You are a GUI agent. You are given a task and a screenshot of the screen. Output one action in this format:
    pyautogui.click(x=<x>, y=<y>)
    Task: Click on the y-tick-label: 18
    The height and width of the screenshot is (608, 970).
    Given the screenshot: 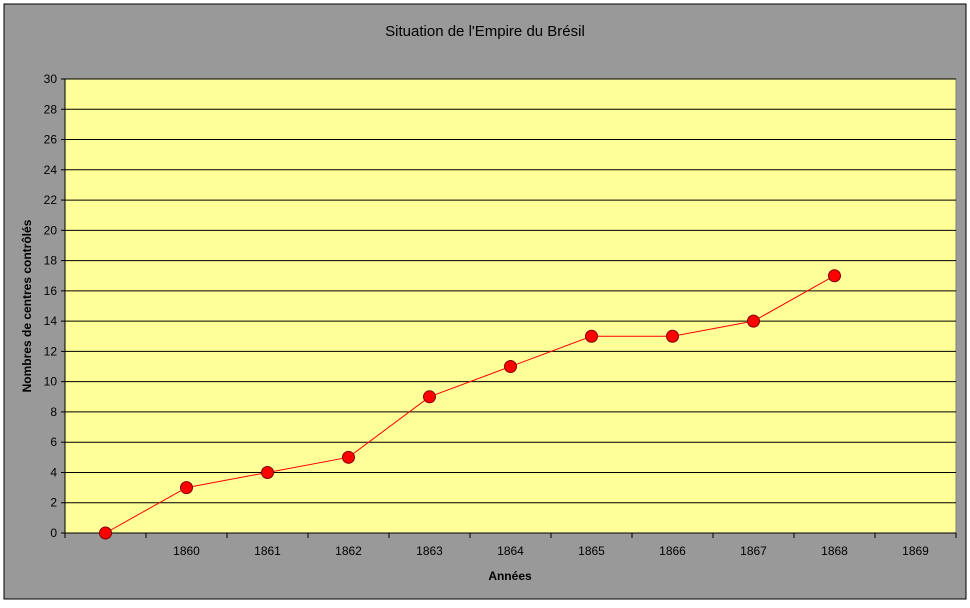 What is the action you would take?
    pyautogui.click(x=51, y=261)
    